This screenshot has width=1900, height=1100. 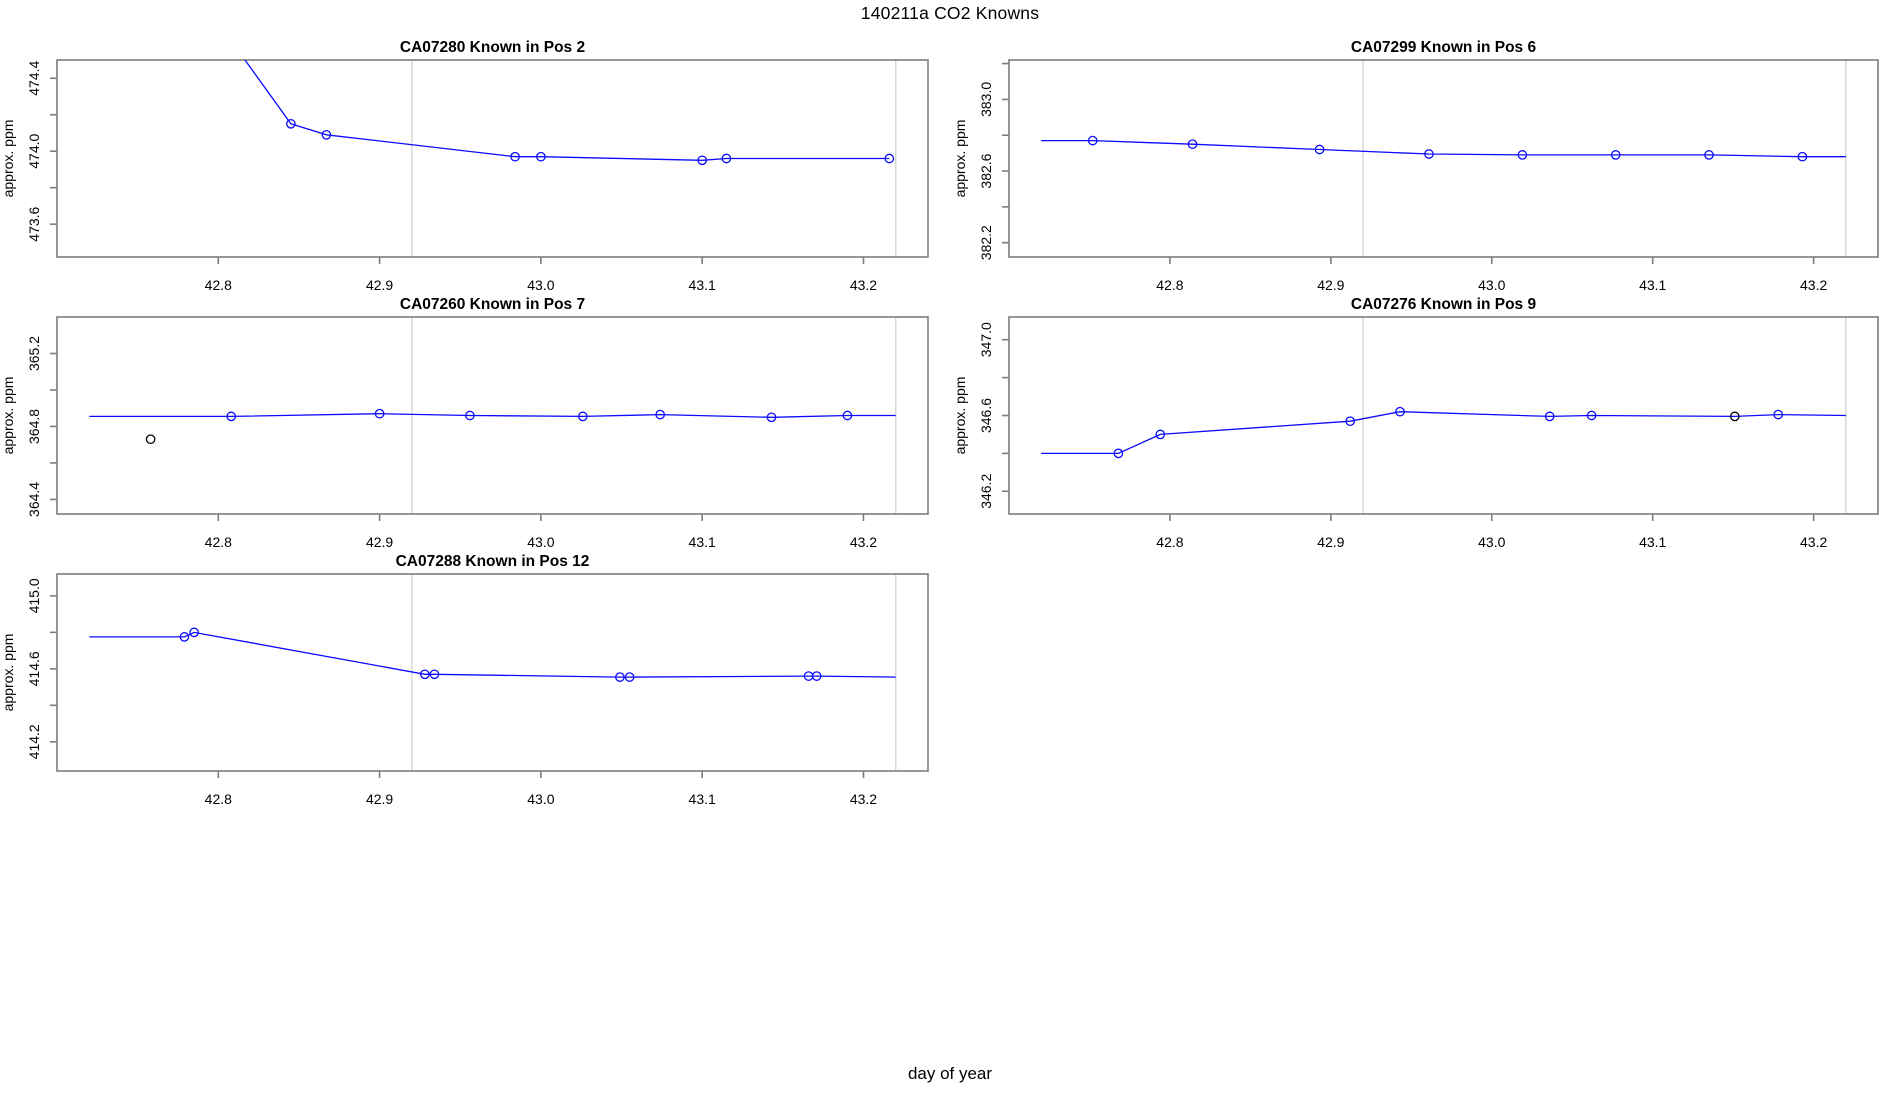 What do you see at coordinates (34, 223) in the screenshot?
I see `y-tick-label: 473.6` at bounding box center [34, 223].